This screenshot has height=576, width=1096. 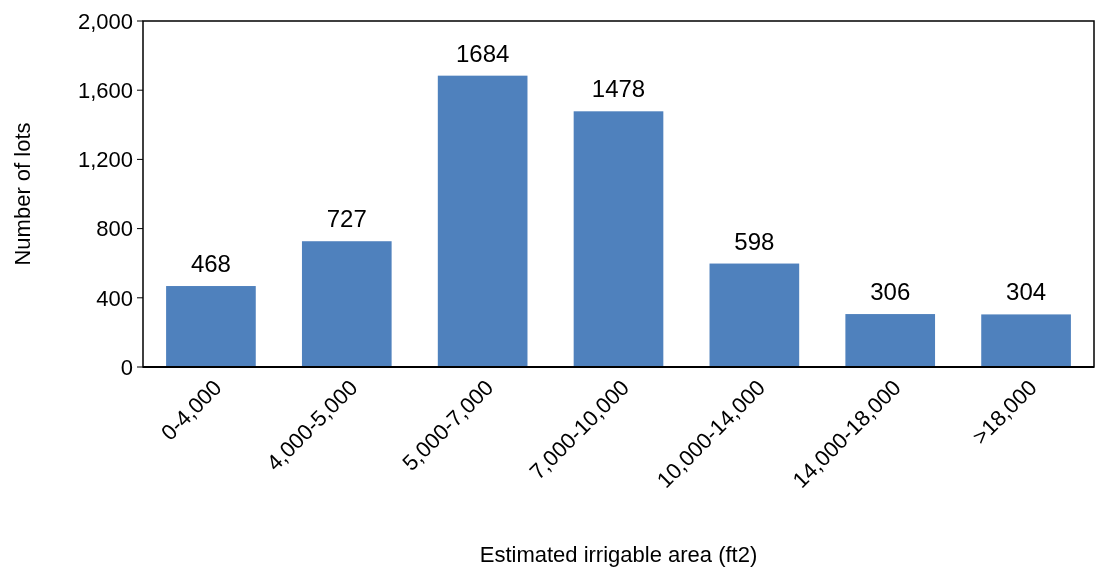 What do you see at coordinates (105, 160) in the screenshot?
I see `y-tick-label: 1,200` at bounding box center [105, 160].